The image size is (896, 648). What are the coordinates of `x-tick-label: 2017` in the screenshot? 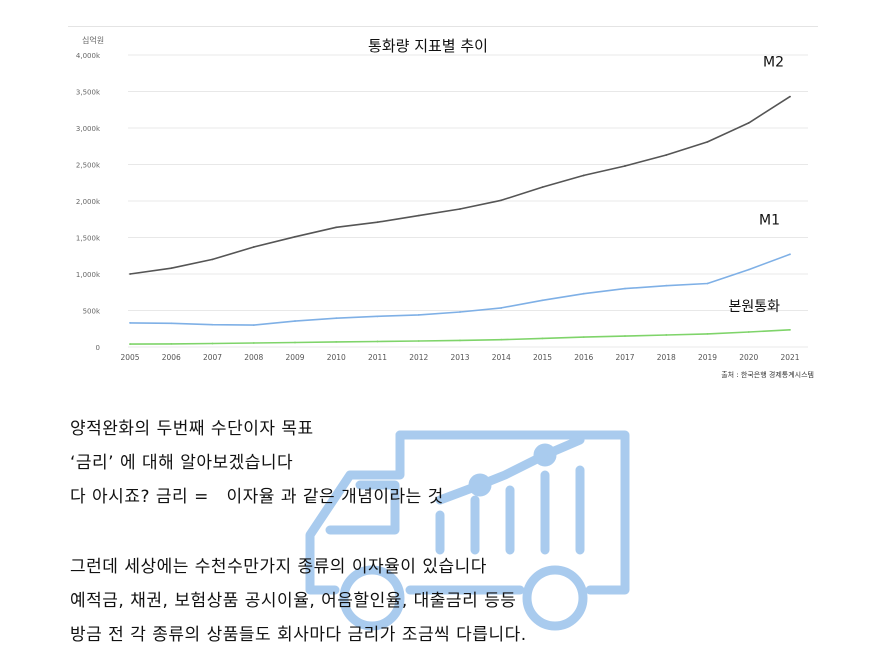 It's located at (624, 357).